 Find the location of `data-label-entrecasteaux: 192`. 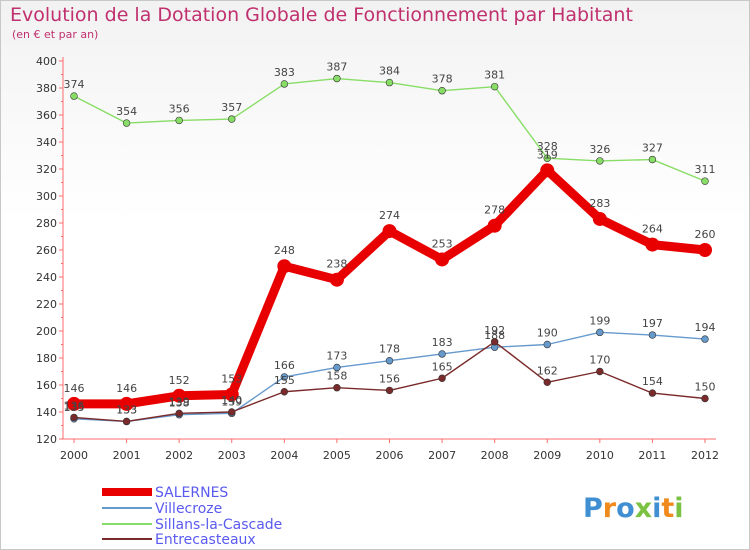

data-label-entrecasteaux: 192 is located at coordinates (494, 330).